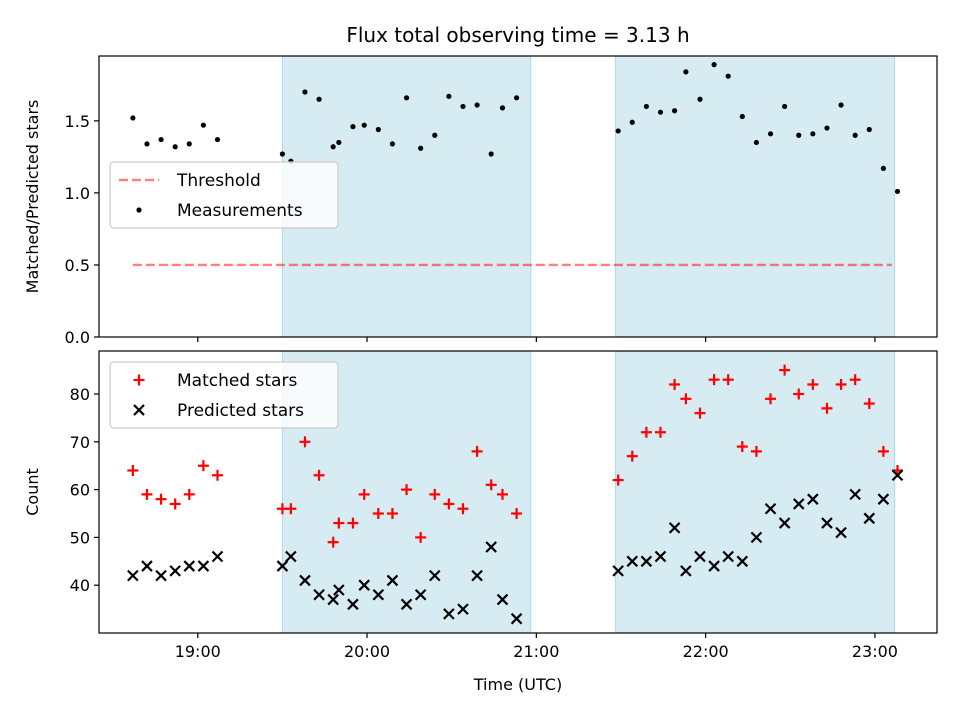 This screenshot has height=720, width=960. Describe the element at coordinates (80, 537) in the screenshot. I see `y-tick-label: 50` at that location.